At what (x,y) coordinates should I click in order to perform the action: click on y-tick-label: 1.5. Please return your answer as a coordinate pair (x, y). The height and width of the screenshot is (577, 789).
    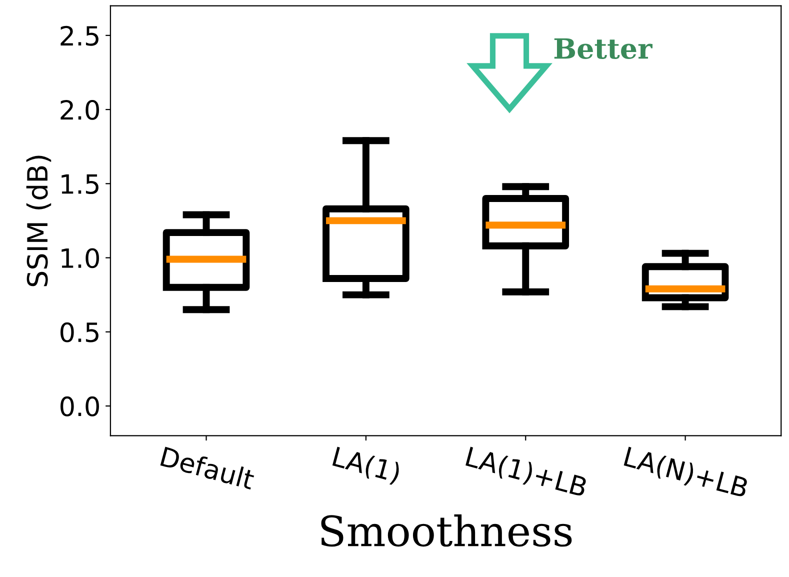
    Looking at the image, I should click on (80, 184).